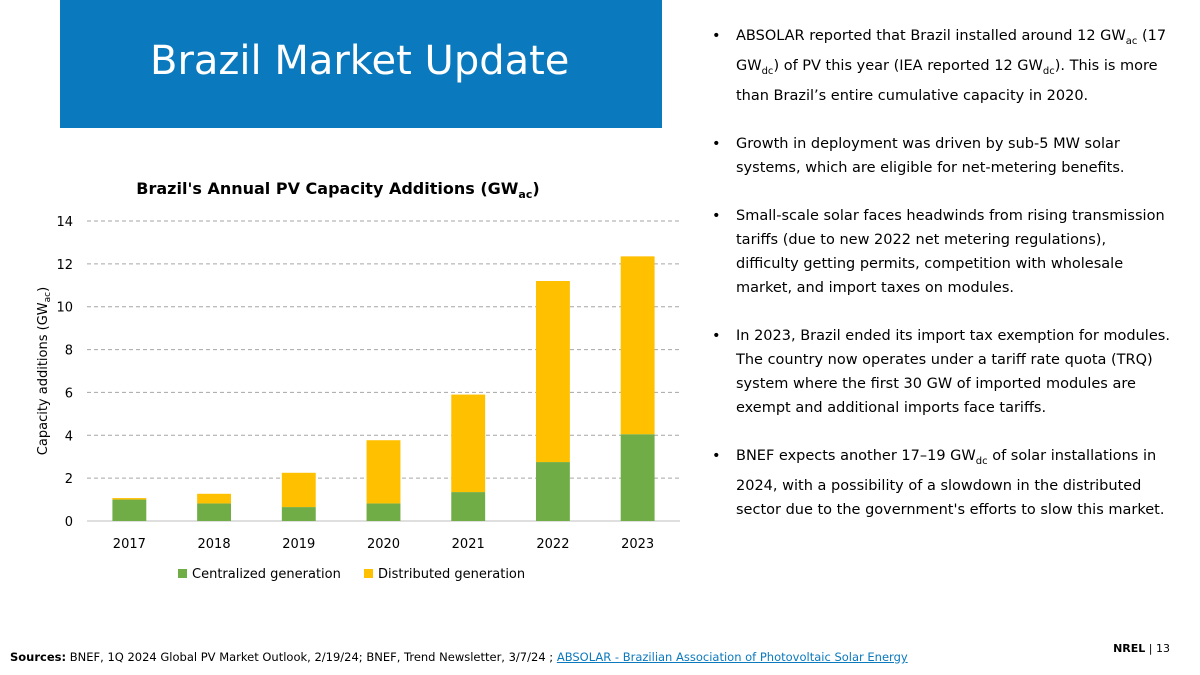 Image resolution: width=1200 pixels, height=675 pixels. Describe the element at coordinates (69, 479) in the screenshot. I see `y-tick-label: 2` at that location.